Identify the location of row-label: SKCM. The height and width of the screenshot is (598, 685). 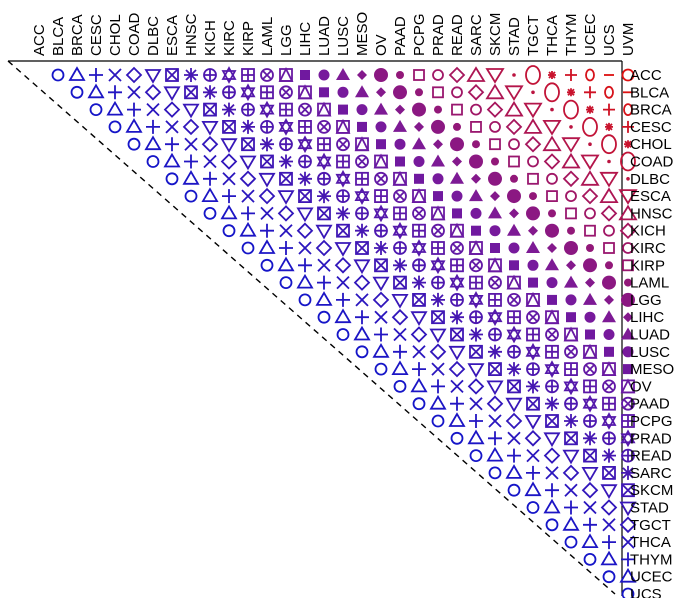
(651, 490).